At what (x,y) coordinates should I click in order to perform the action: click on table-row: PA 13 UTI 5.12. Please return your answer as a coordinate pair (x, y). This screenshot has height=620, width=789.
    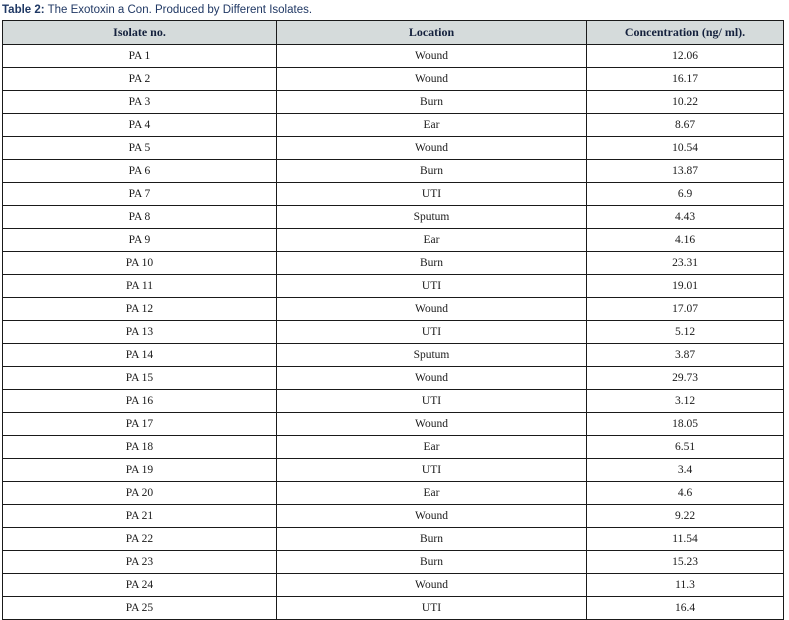
    Looking at the image, I should click on (393, 332).